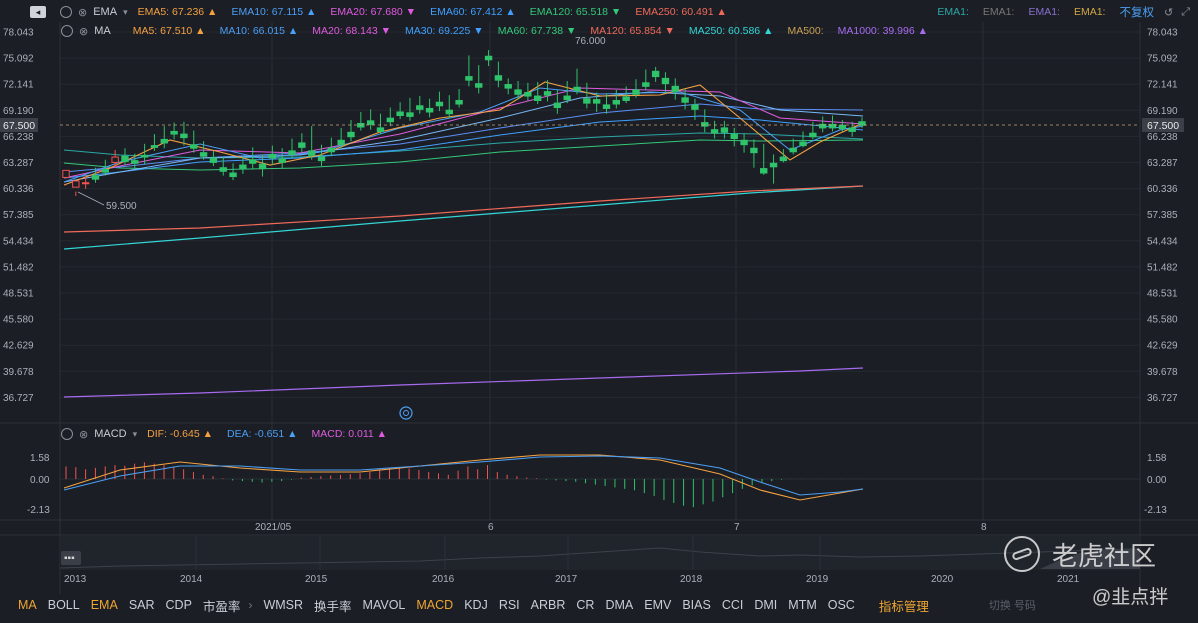 This screenshot has width=1198, height=623. Describe the element at coordinates (102, 31) in the screenshot. I see `ma-label: MA` at that location.